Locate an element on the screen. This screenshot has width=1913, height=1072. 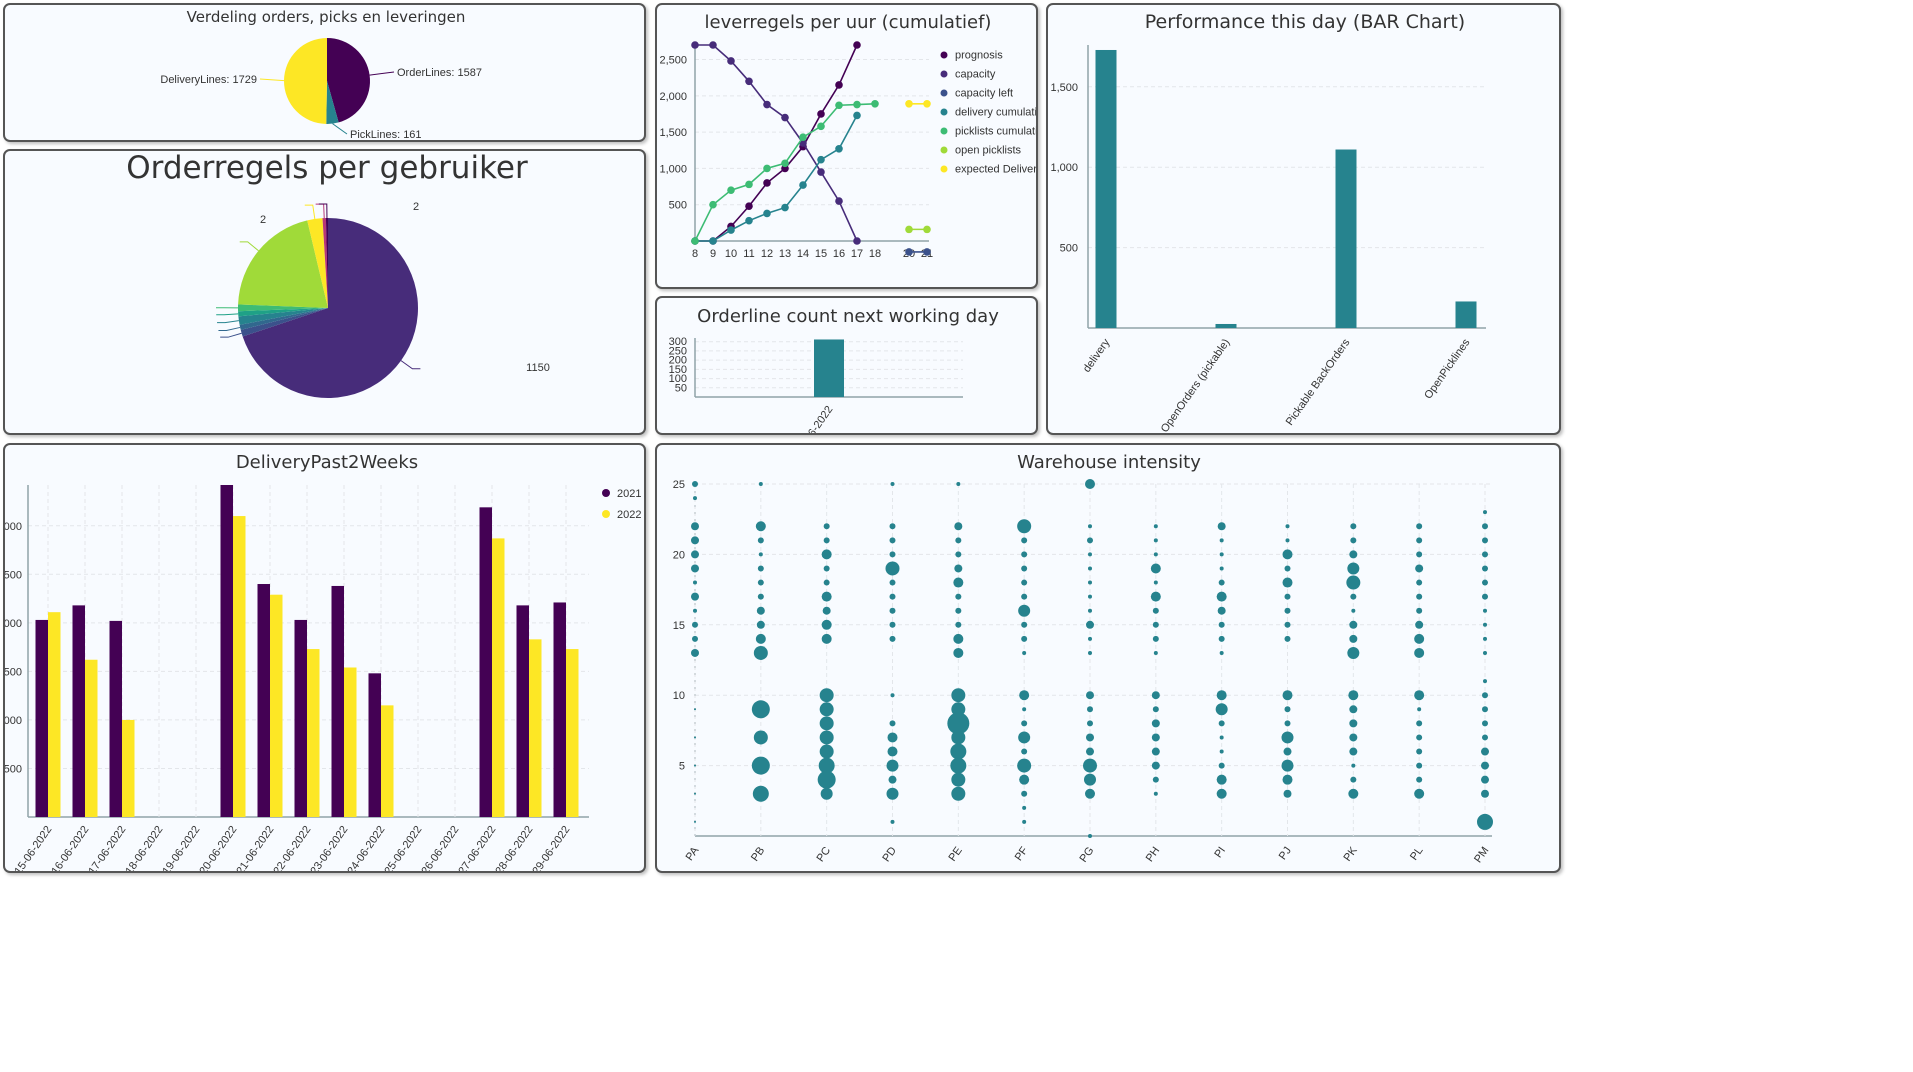
chart-title: Performance this day (BAR Chart) is located at coordinates (1305, 22).